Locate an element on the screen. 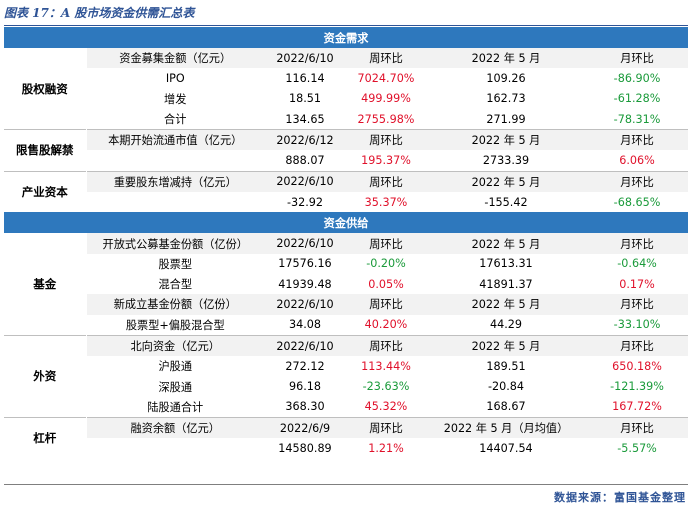  table-cell: -68.65% is located at coordinates (637, 202).